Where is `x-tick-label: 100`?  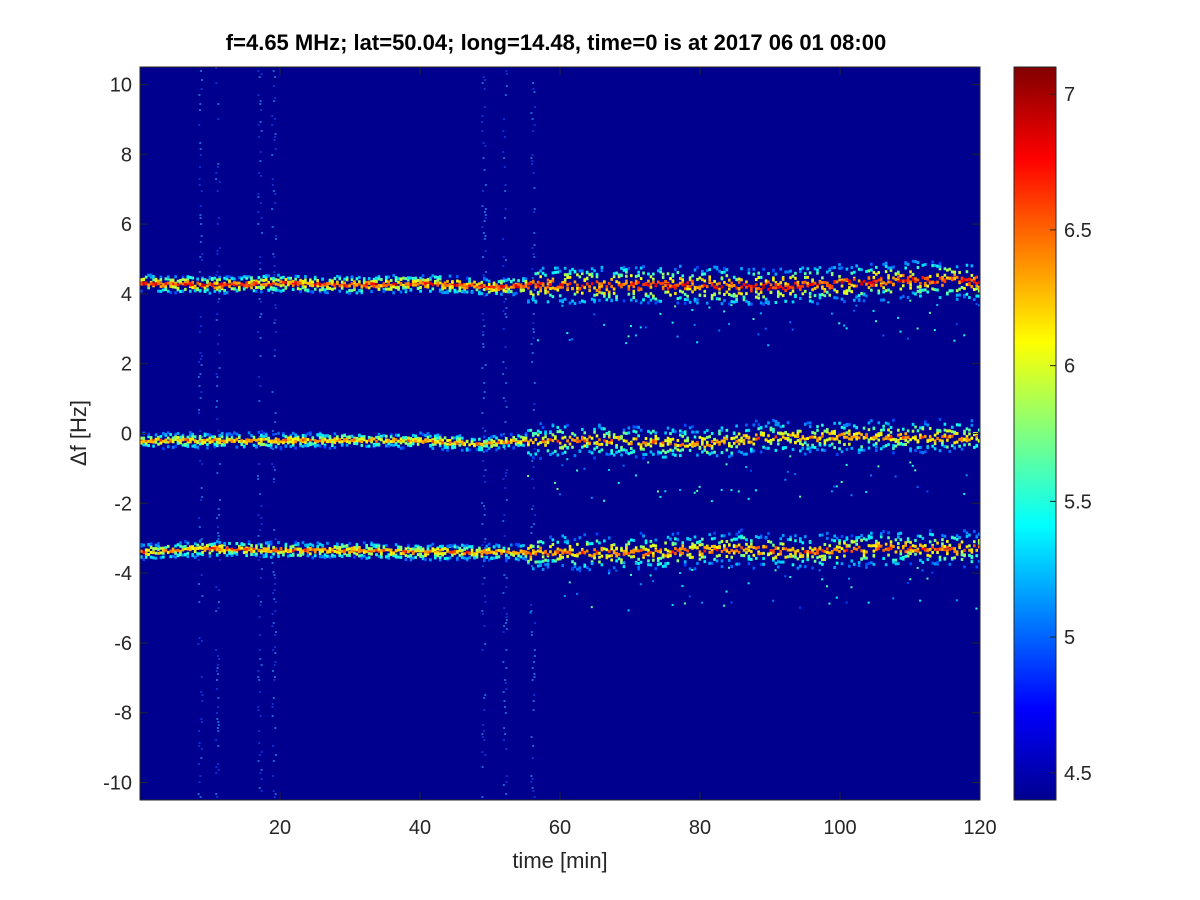 x-tick-label: 100 is located at coordinates (839, 828).